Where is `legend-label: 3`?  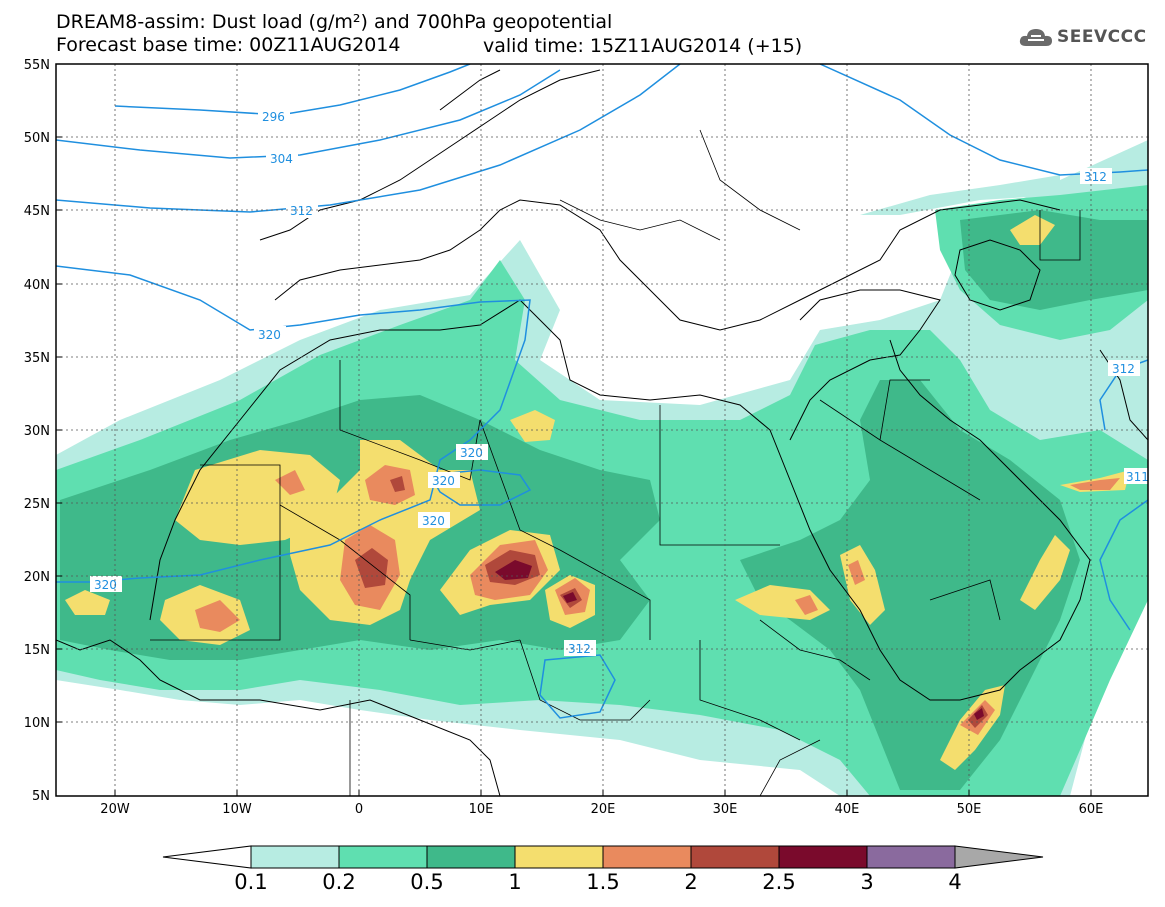
legend-label: 3 is located at coordinates (867, 882).